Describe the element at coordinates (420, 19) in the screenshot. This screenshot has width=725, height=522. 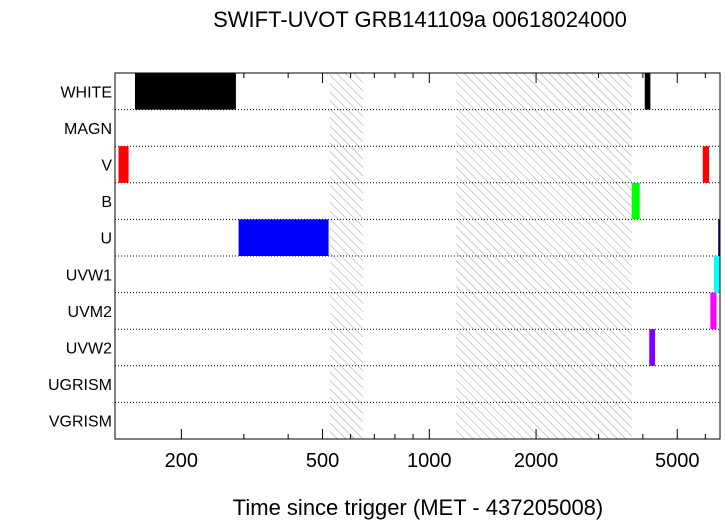
I see `chart-title: SWIFT-UVOT GRB141109a 00618024000` at that location.